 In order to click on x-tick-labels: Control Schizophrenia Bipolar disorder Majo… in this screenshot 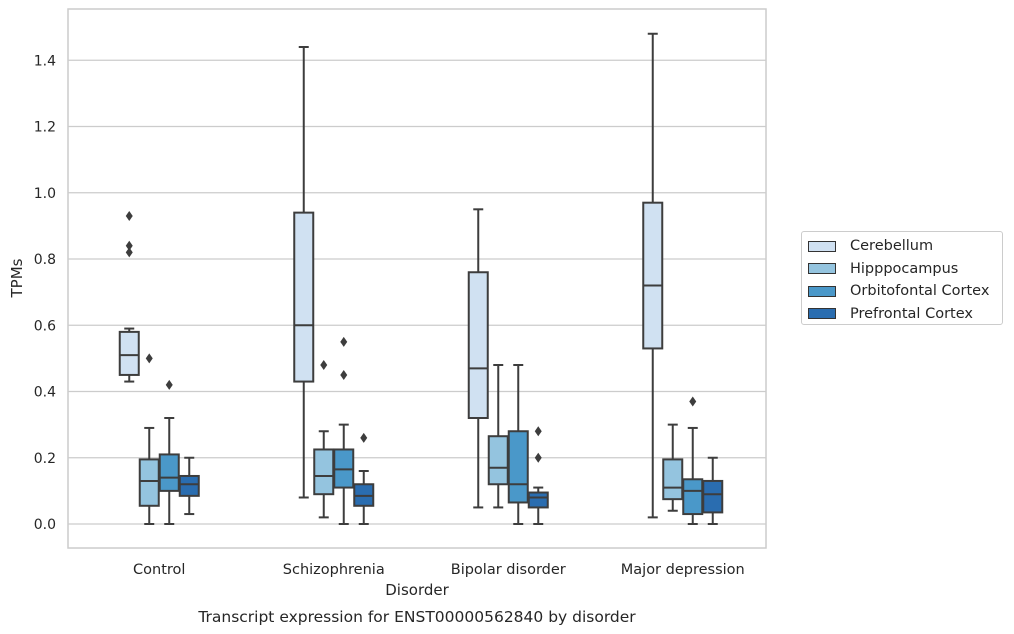, I will do `click(439, 570)`.